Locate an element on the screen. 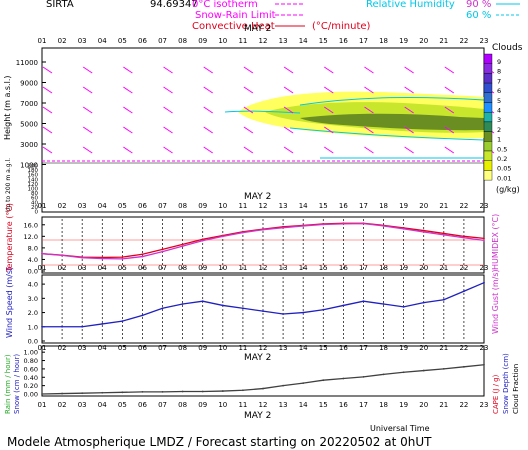  hour-tick-label: 09 is located at coordinates (202, 348).